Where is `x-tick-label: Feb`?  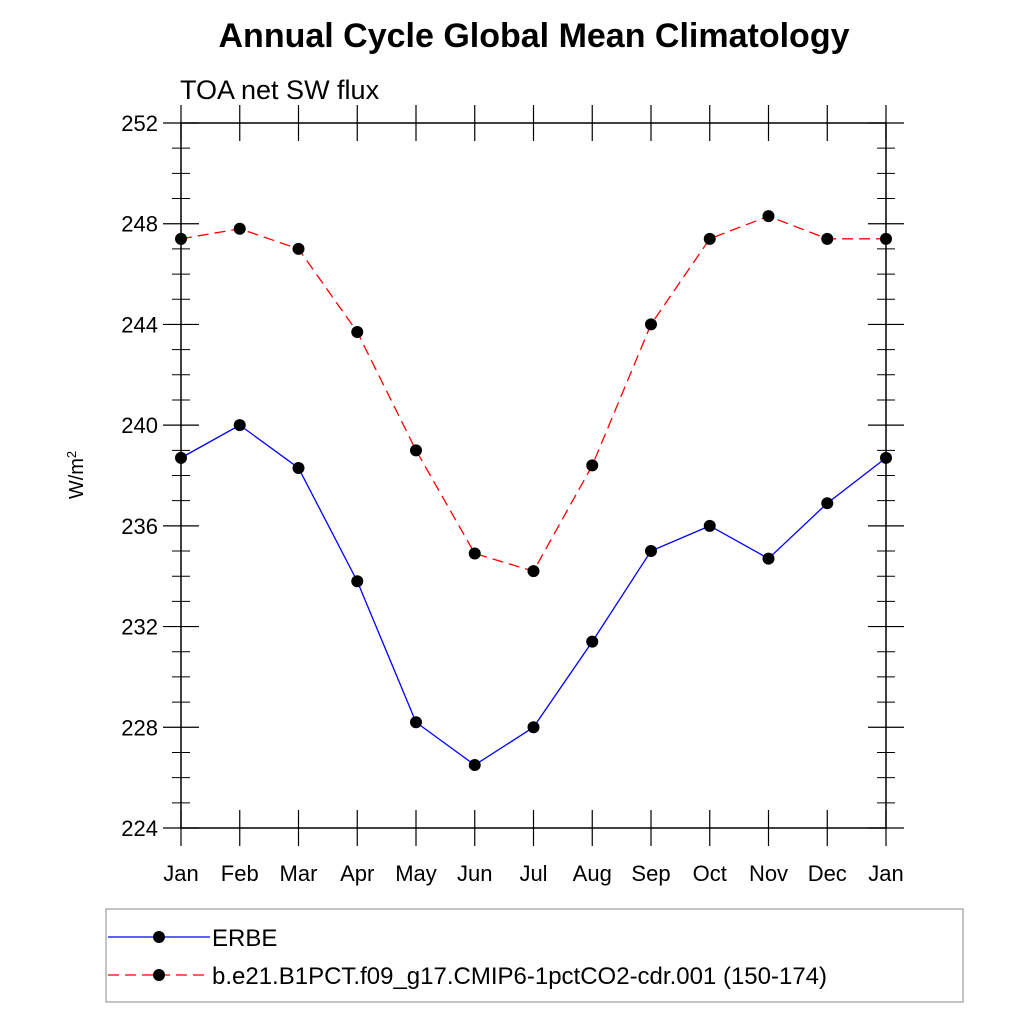 x-tick-label: Feb is located at coordinates (240, 873).